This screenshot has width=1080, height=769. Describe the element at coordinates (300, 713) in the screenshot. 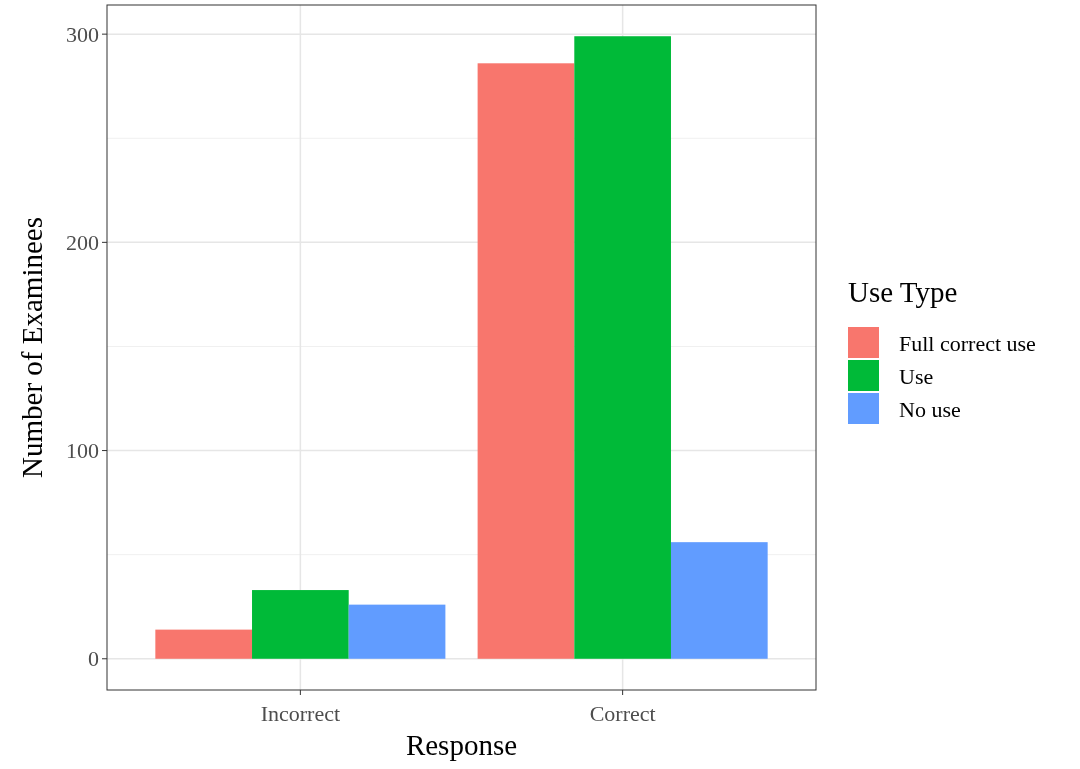

I see `x-tick-label: Incorrect` at that location.